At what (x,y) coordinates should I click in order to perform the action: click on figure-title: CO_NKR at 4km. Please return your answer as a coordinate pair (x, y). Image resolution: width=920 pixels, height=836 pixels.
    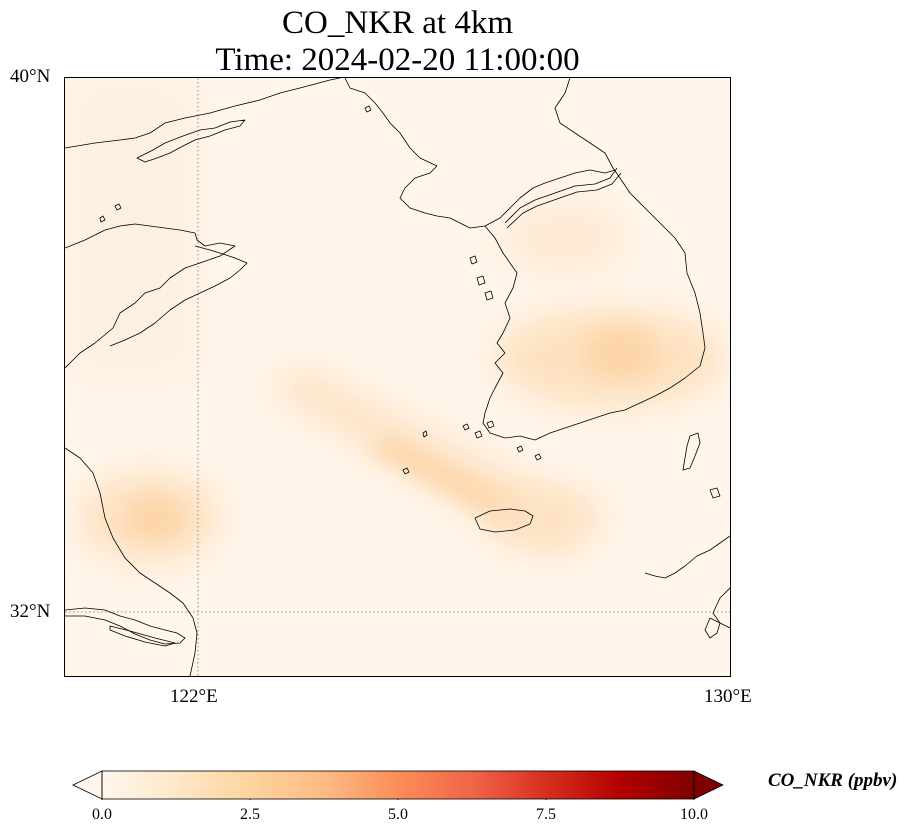
    Looking at the image, I should click on (397, 23).